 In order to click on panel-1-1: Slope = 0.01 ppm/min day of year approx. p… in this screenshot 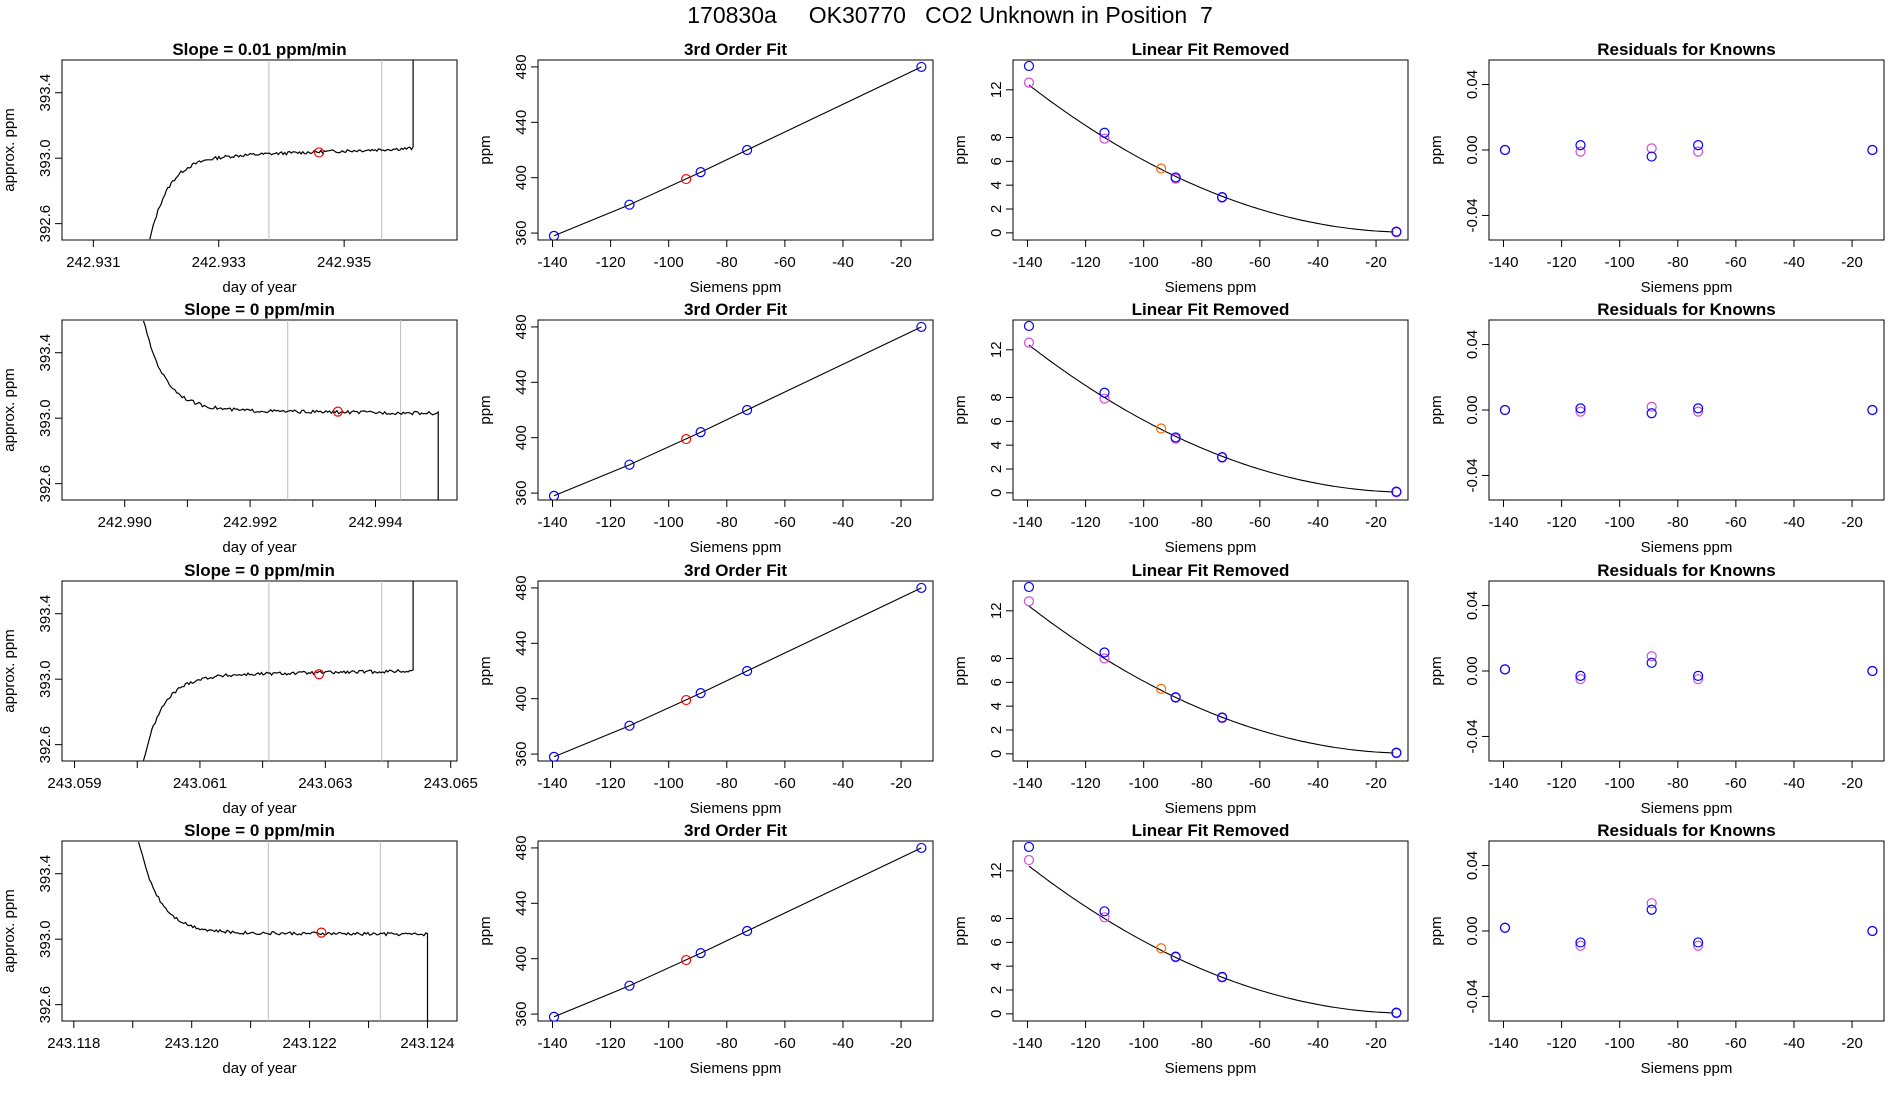, I will do `click(229, 168)`.